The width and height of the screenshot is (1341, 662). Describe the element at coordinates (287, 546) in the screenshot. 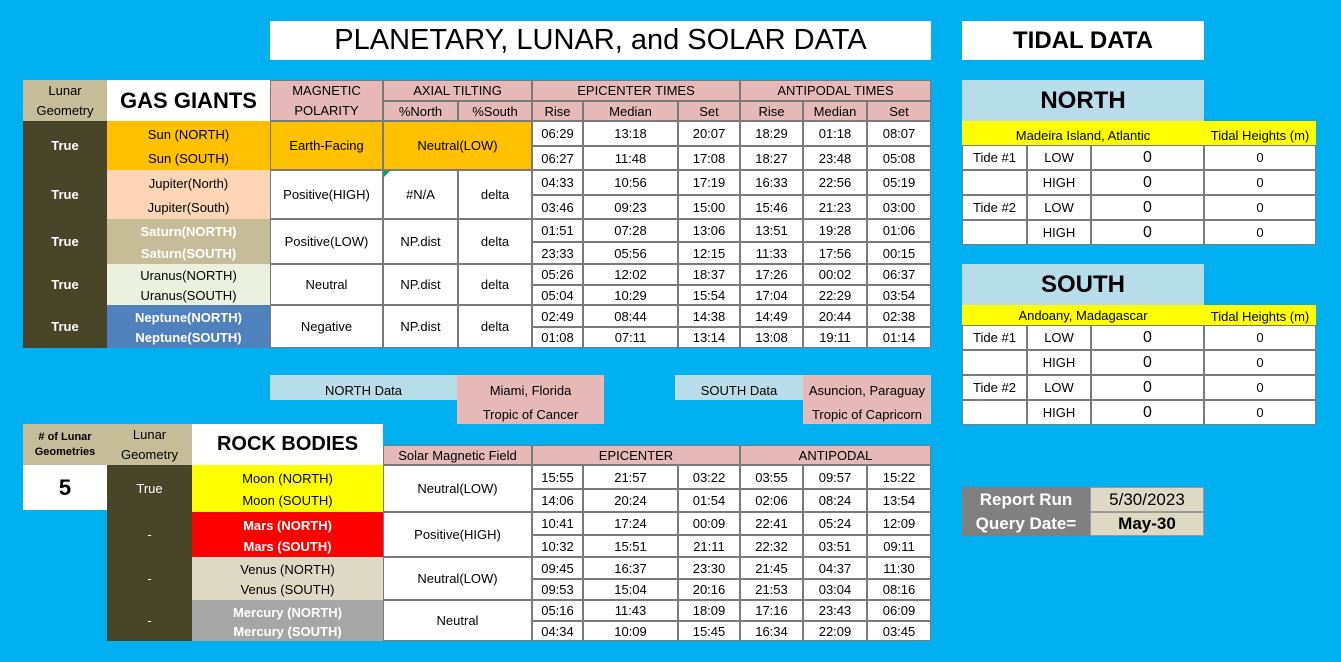

I see `rock-south-label: Mars (SOUTH)` at that location.